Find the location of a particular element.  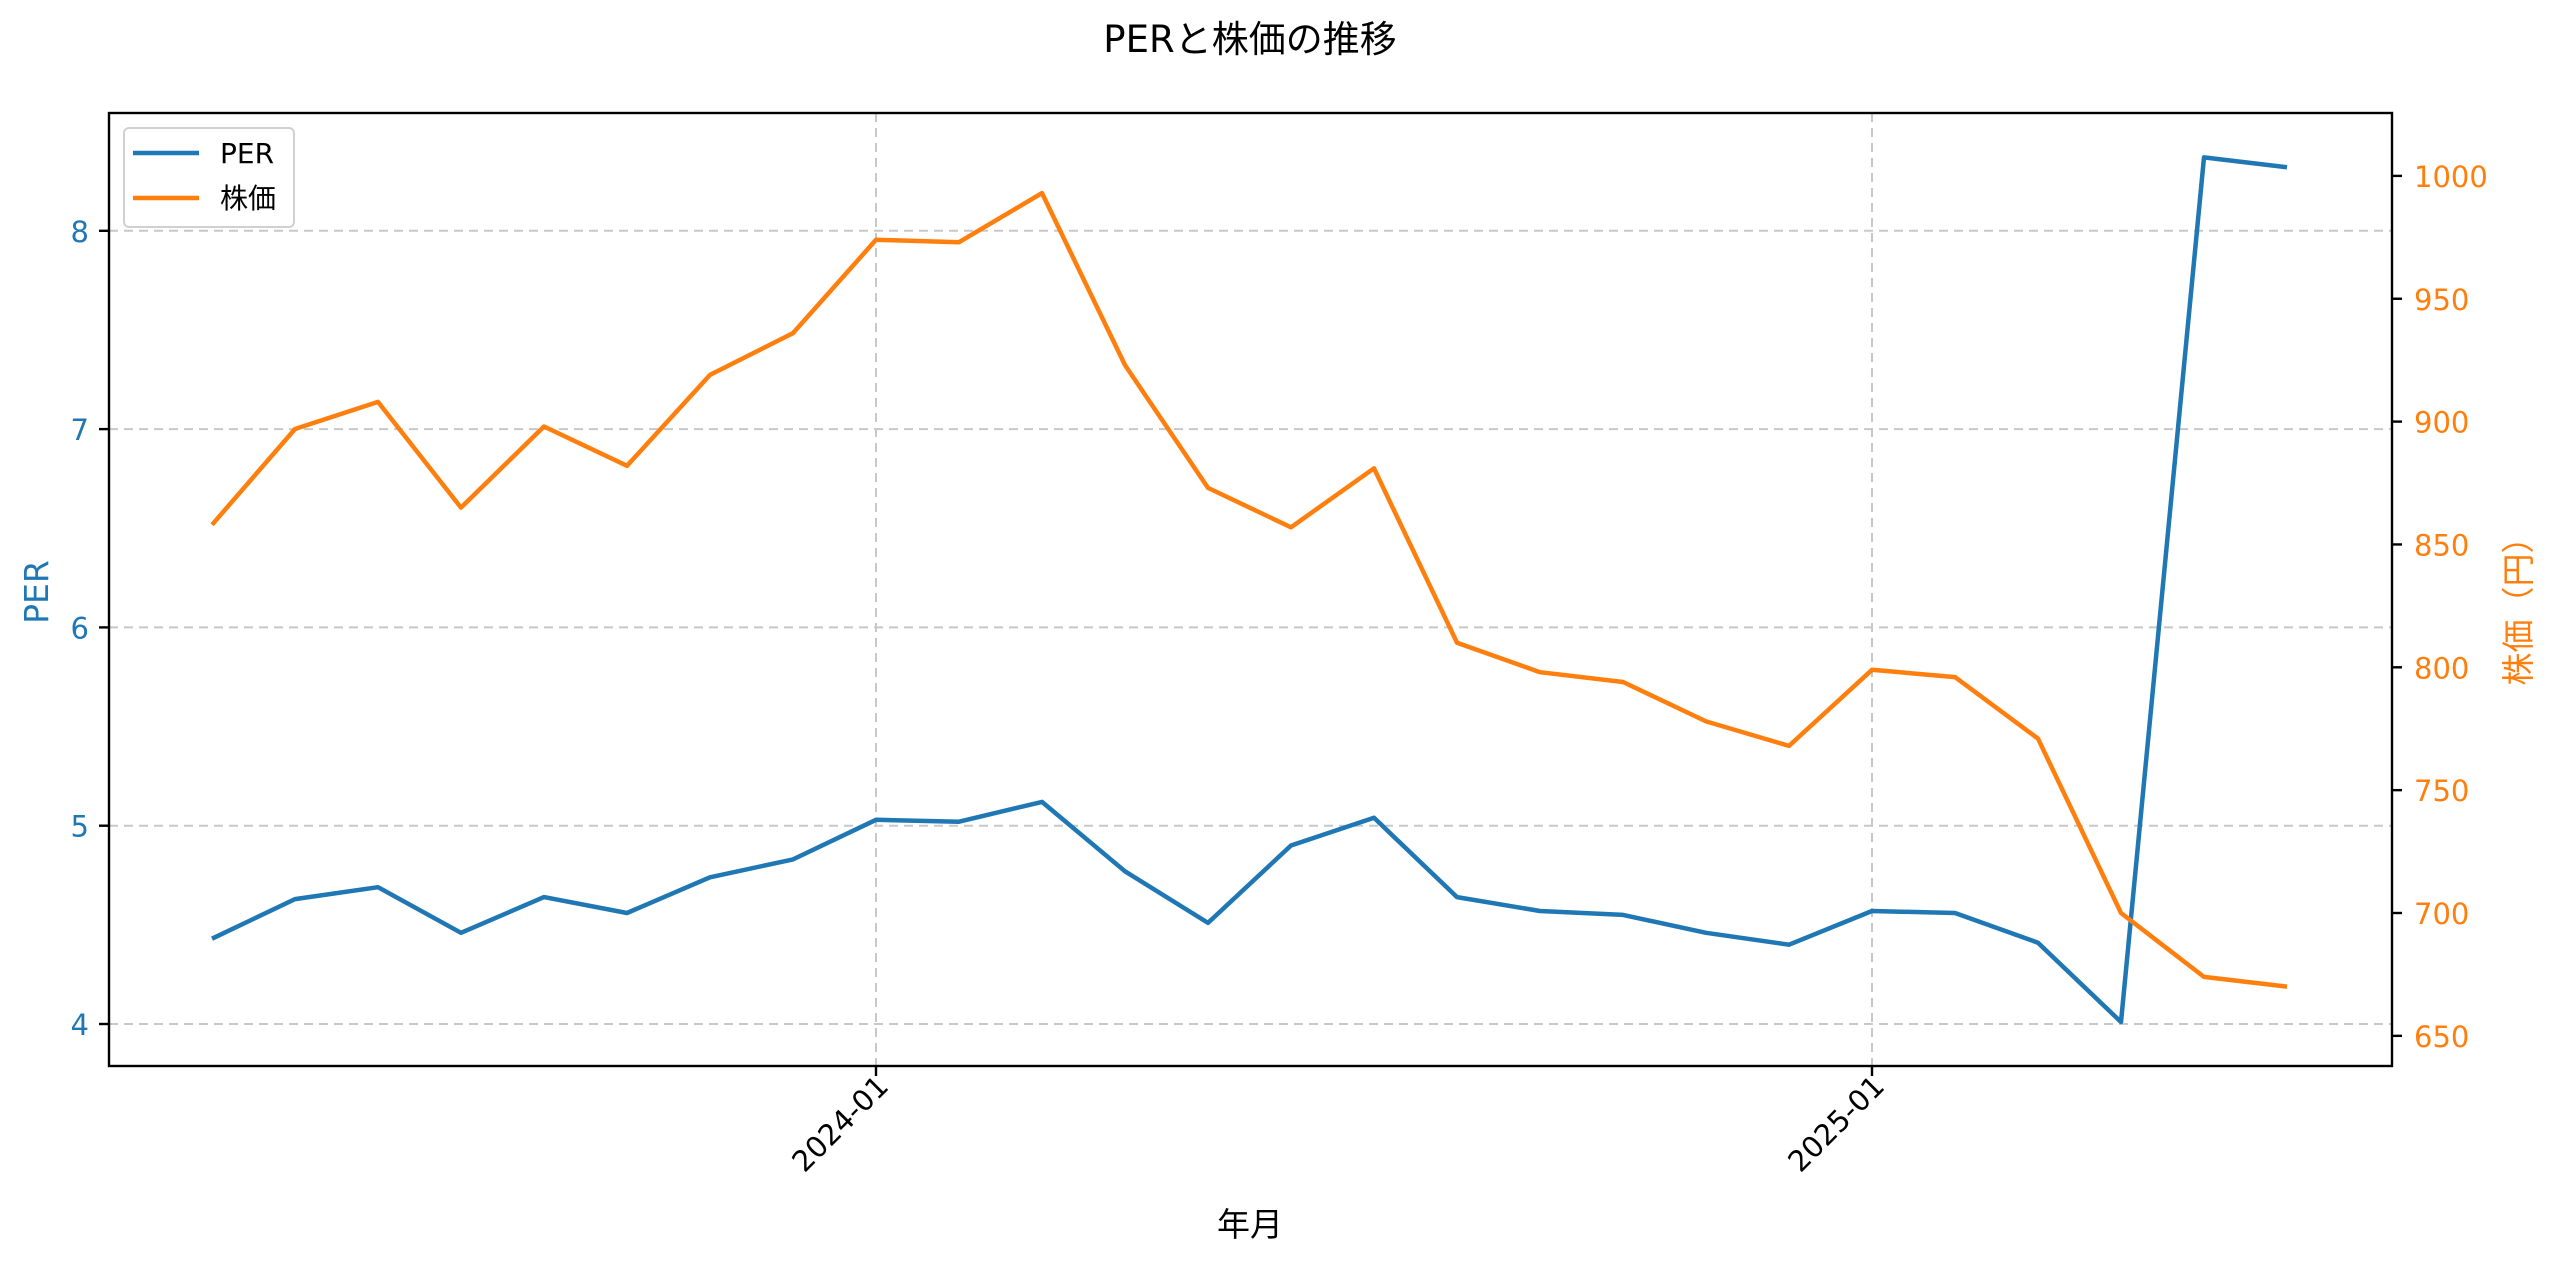

x-axis-ticks: 2024-01 2025-01 is located at coordinates (1338, 1122).